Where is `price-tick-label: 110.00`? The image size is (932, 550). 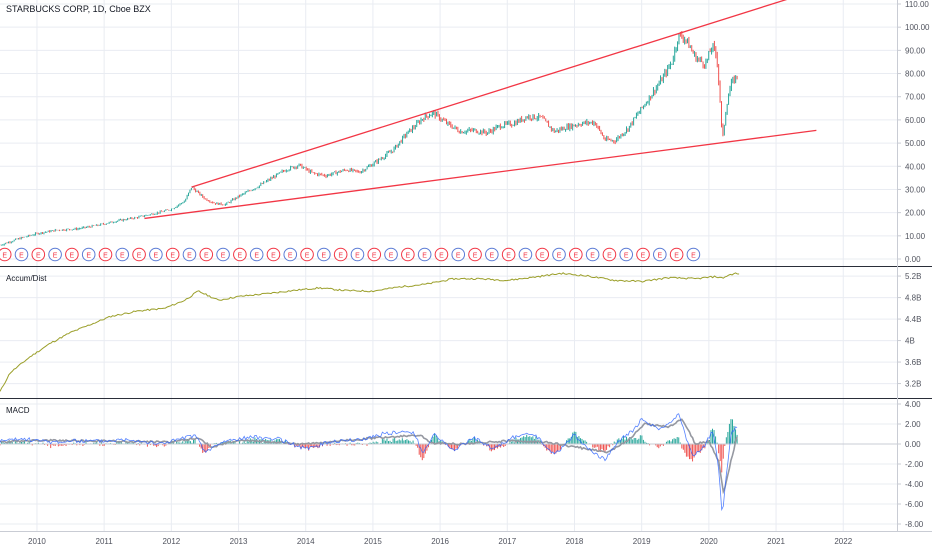 price-tick-label: 110.00 is located at coordinates (917, 4).